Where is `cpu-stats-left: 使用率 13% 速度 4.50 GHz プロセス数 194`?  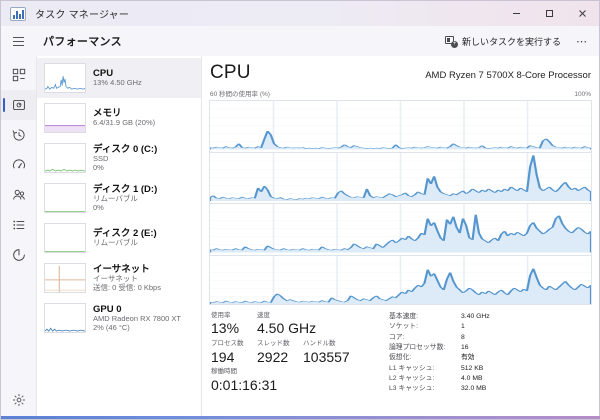 cpu-stats-left: 使用率 13% 速度 4.50 GHz プロセス数 194 is located at coordinates (297, 365).